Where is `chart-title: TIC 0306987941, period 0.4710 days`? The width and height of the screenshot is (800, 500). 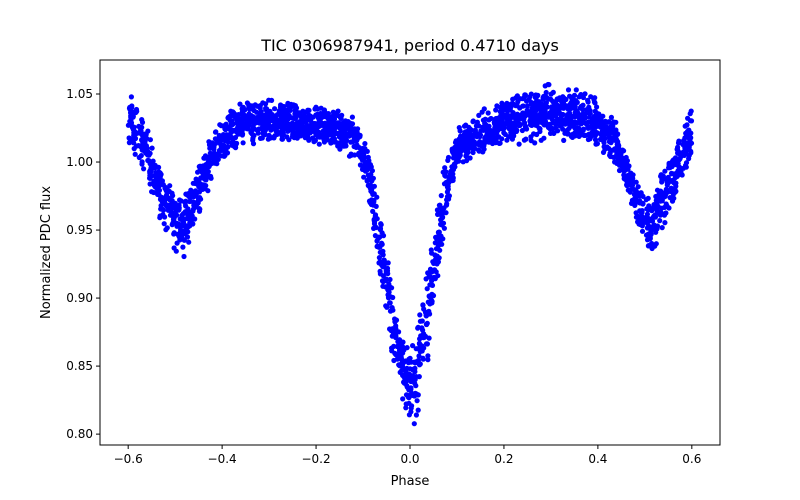
chart-title: TIC 0306987941, period 0.4710 days is located at coordinates (409, 45).